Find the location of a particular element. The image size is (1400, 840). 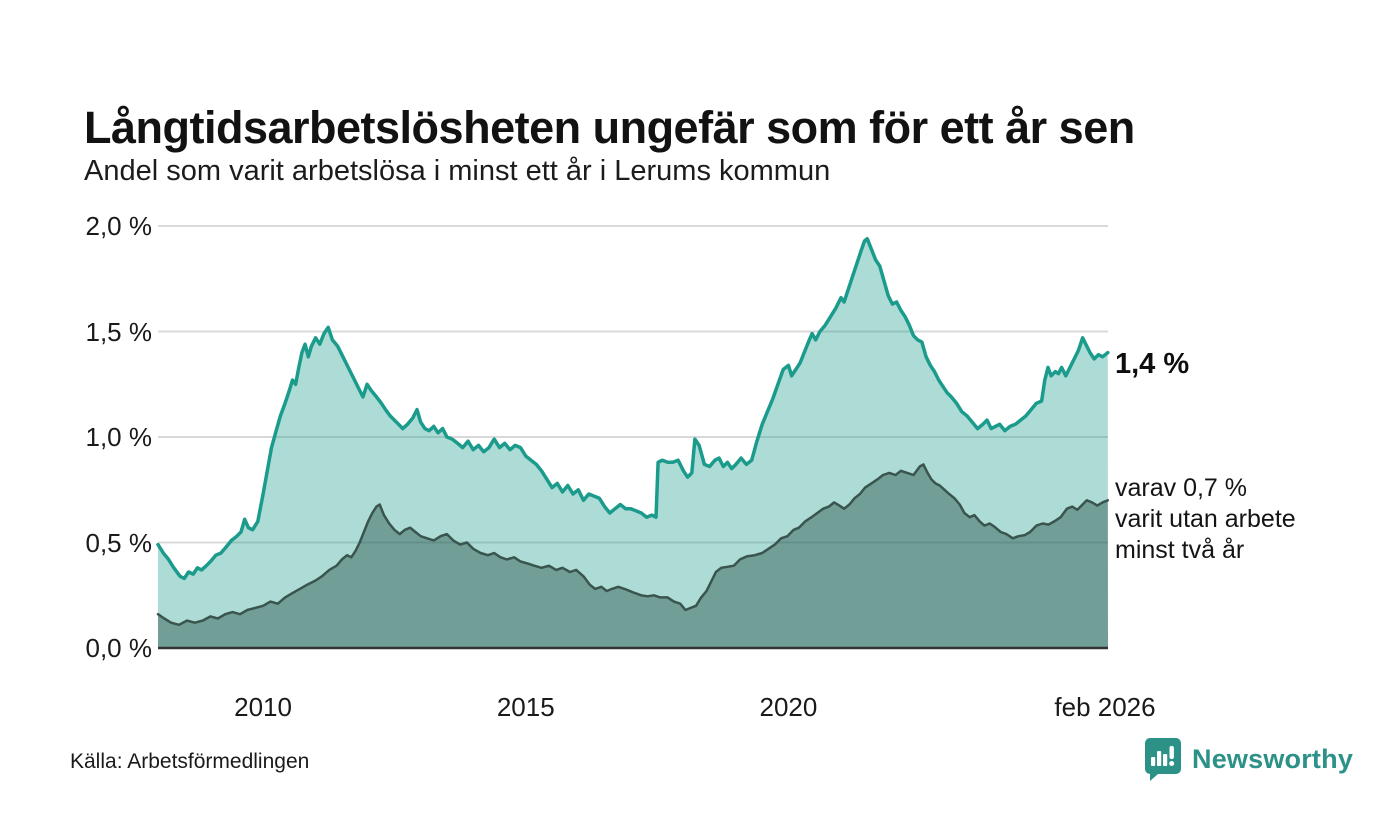

y-axis-label: 0,5 % is located at coordinates (119, 542).